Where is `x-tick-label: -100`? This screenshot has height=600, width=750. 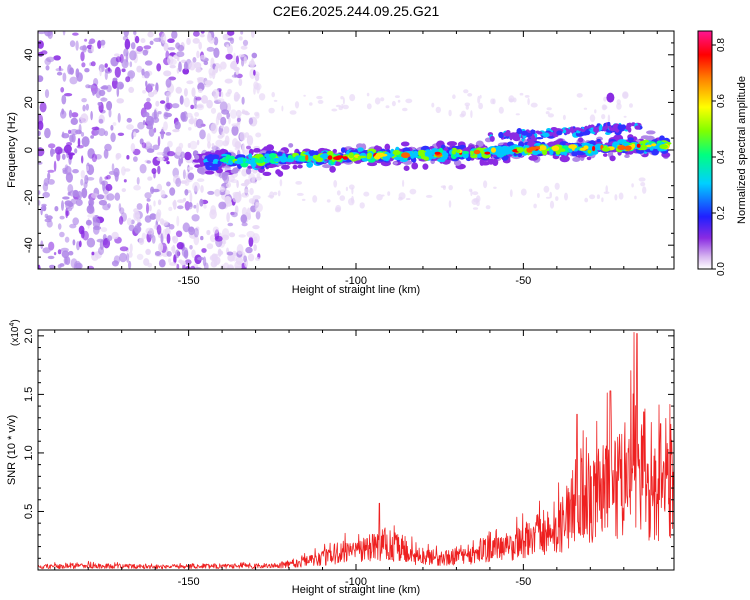
x-tick-label: -100 is located at coordinates (356, 582).